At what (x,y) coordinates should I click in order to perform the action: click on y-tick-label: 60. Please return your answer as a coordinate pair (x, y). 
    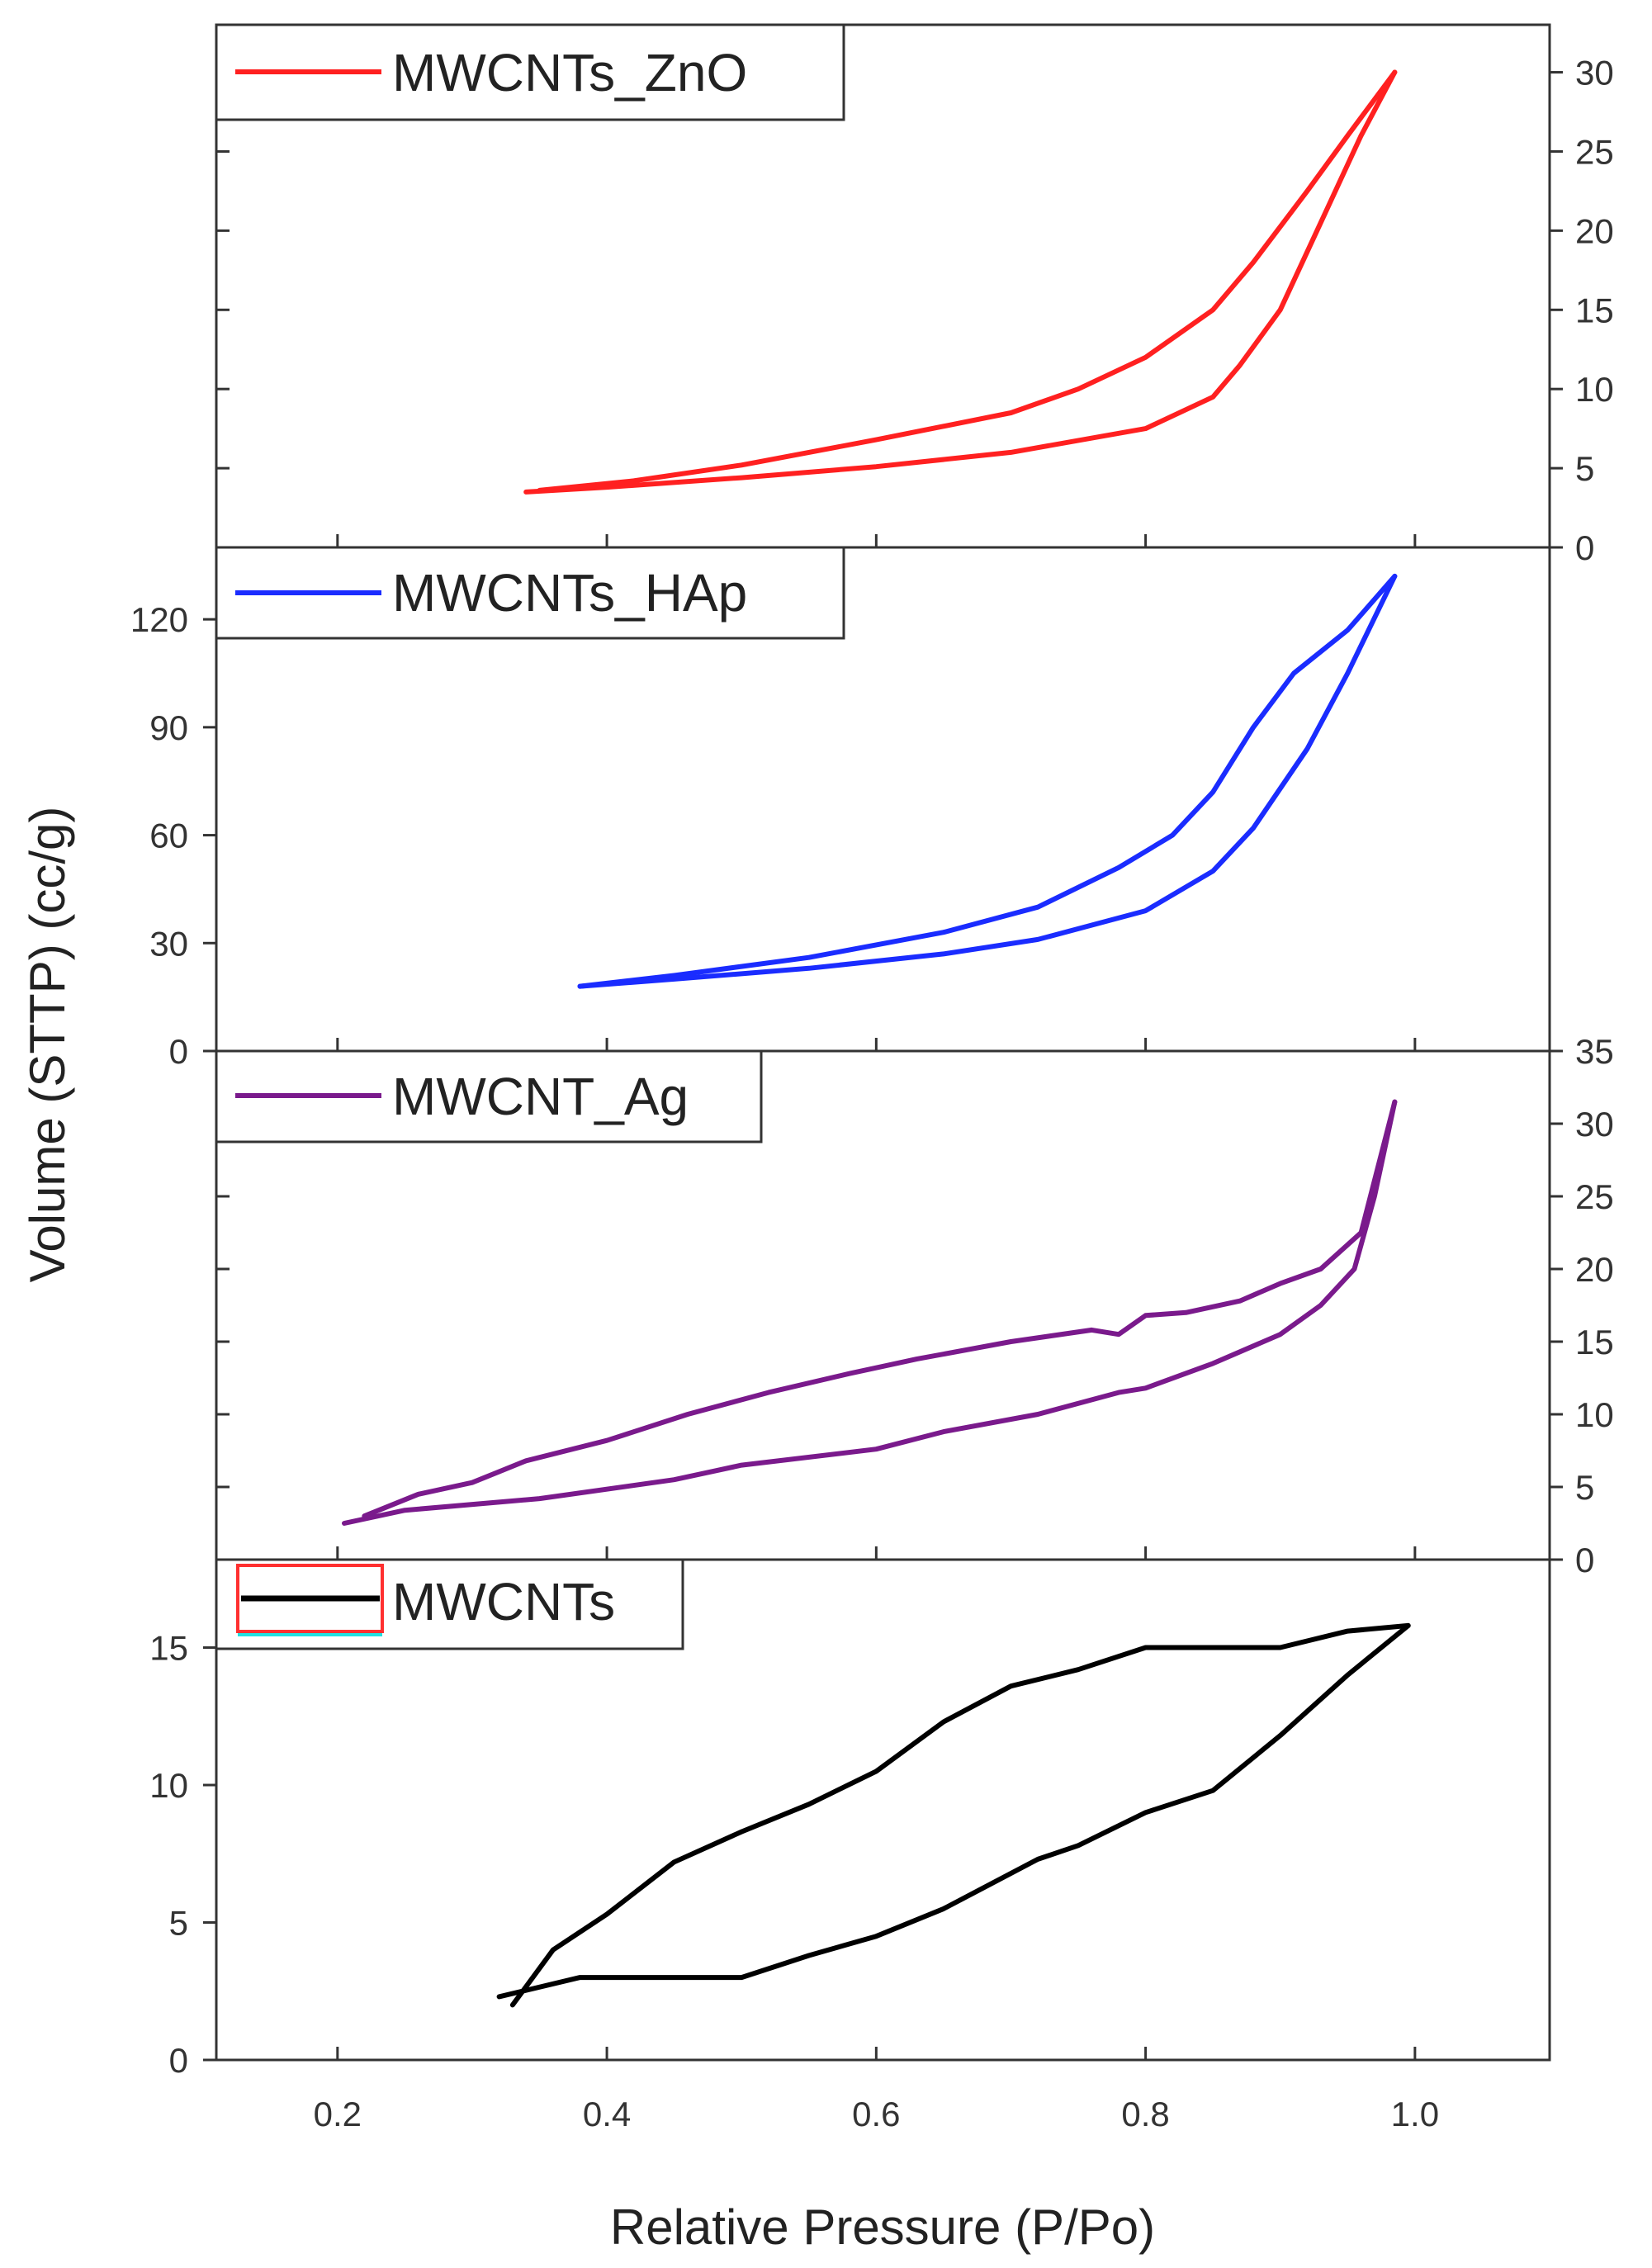
    Looking at the image, I should click on (168, 836).